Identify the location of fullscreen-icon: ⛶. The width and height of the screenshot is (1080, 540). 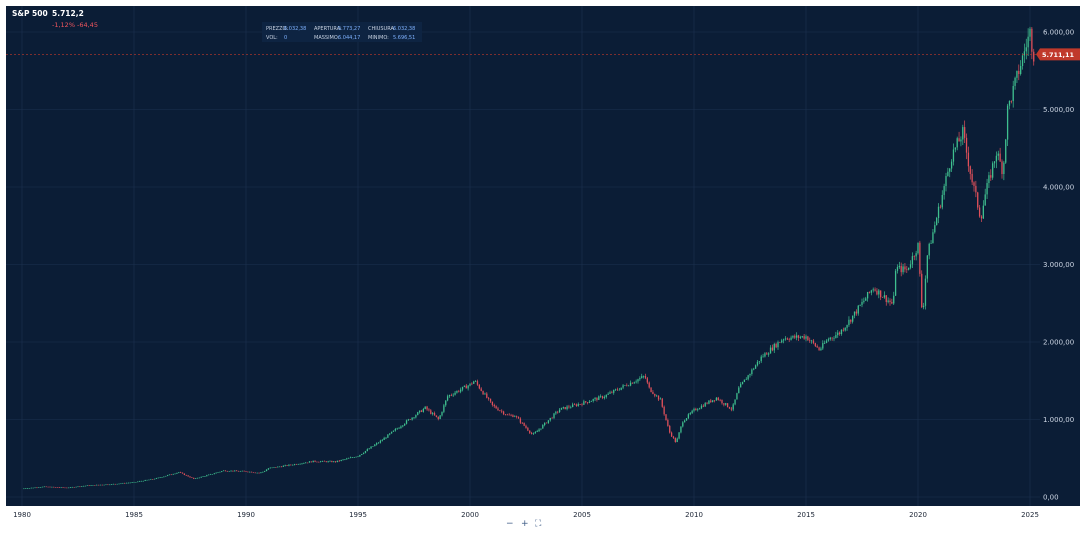
(538, 523).